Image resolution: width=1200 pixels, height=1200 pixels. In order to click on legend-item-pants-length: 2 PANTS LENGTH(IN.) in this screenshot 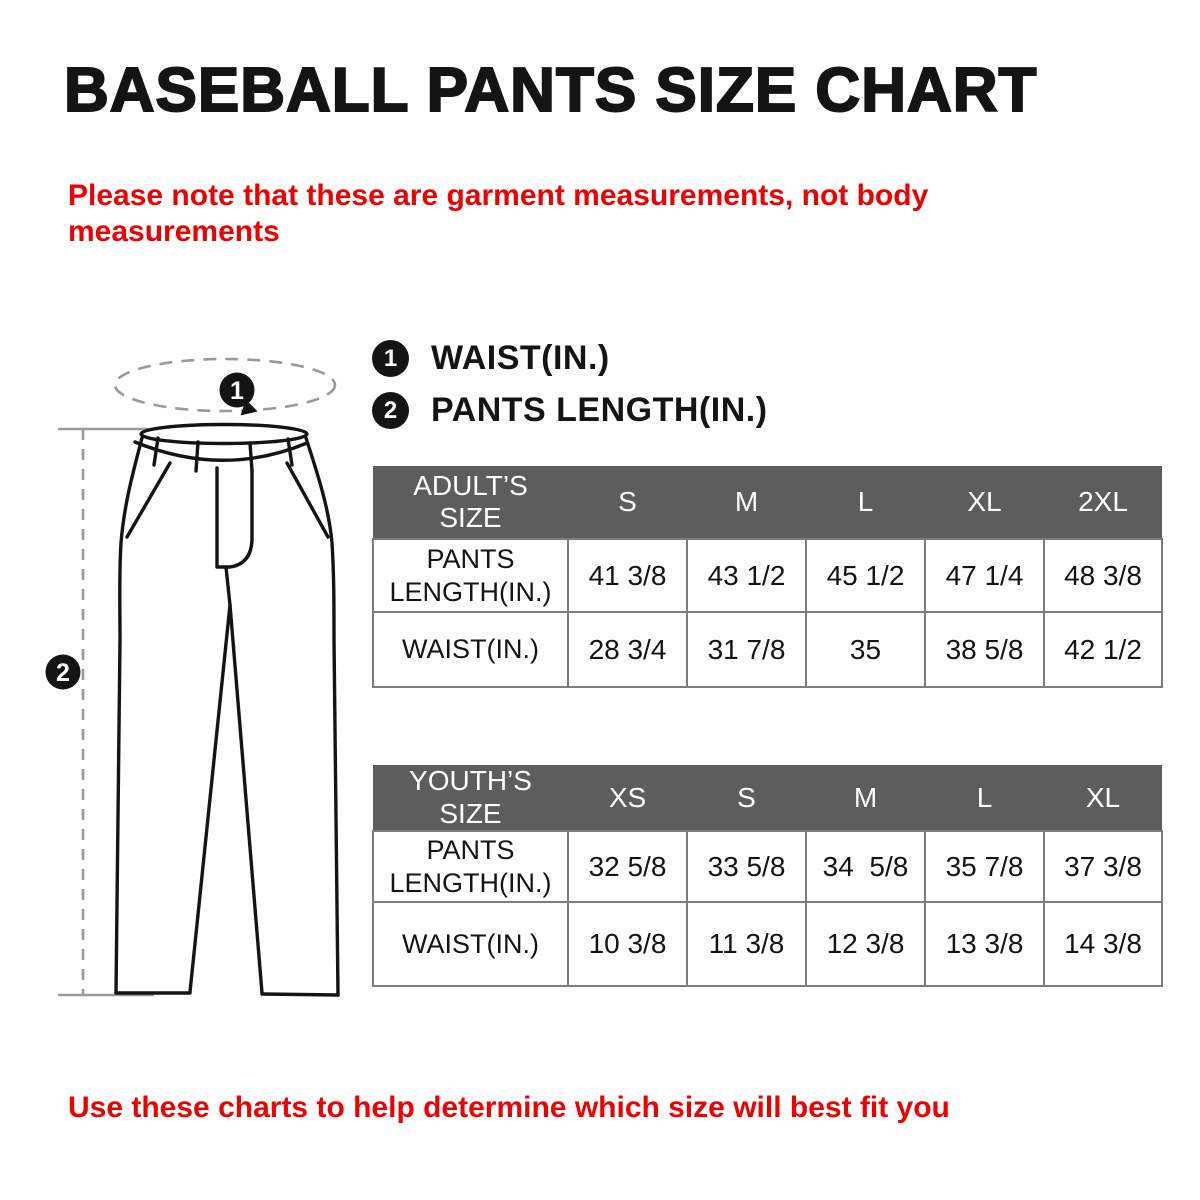, I will do `click(570, 410)`.